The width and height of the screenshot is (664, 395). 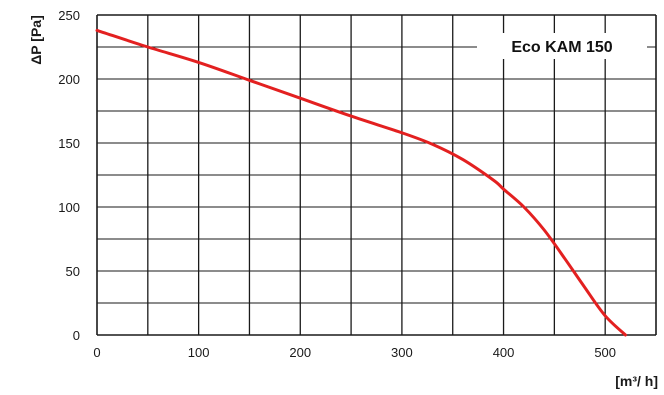 I want to click on x-tick-label: 300, so click(x=402, y=352).